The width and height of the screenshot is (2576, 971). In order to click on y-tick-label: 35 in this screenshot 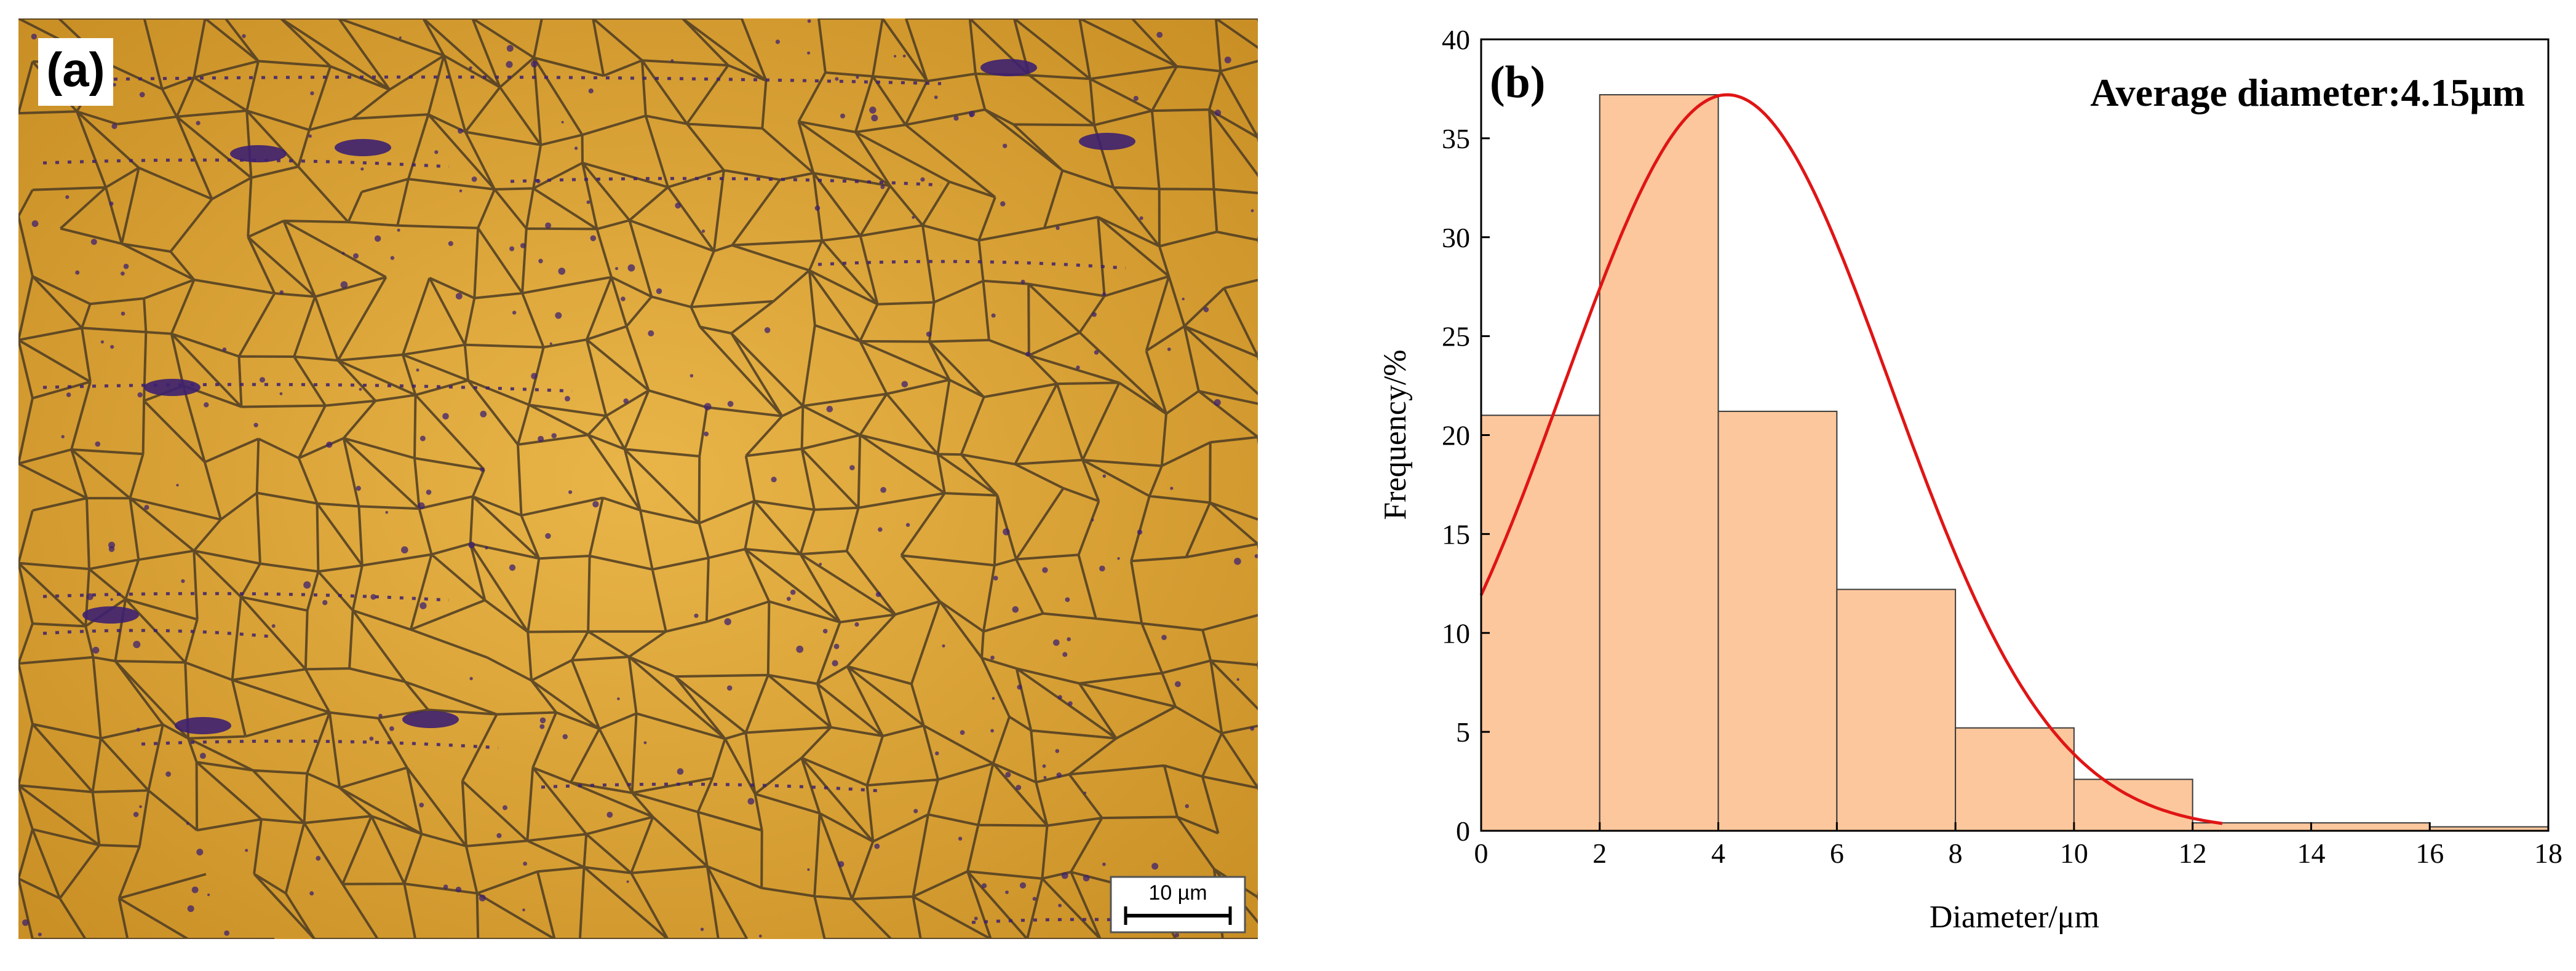, I will do `click(1456, 139)`.